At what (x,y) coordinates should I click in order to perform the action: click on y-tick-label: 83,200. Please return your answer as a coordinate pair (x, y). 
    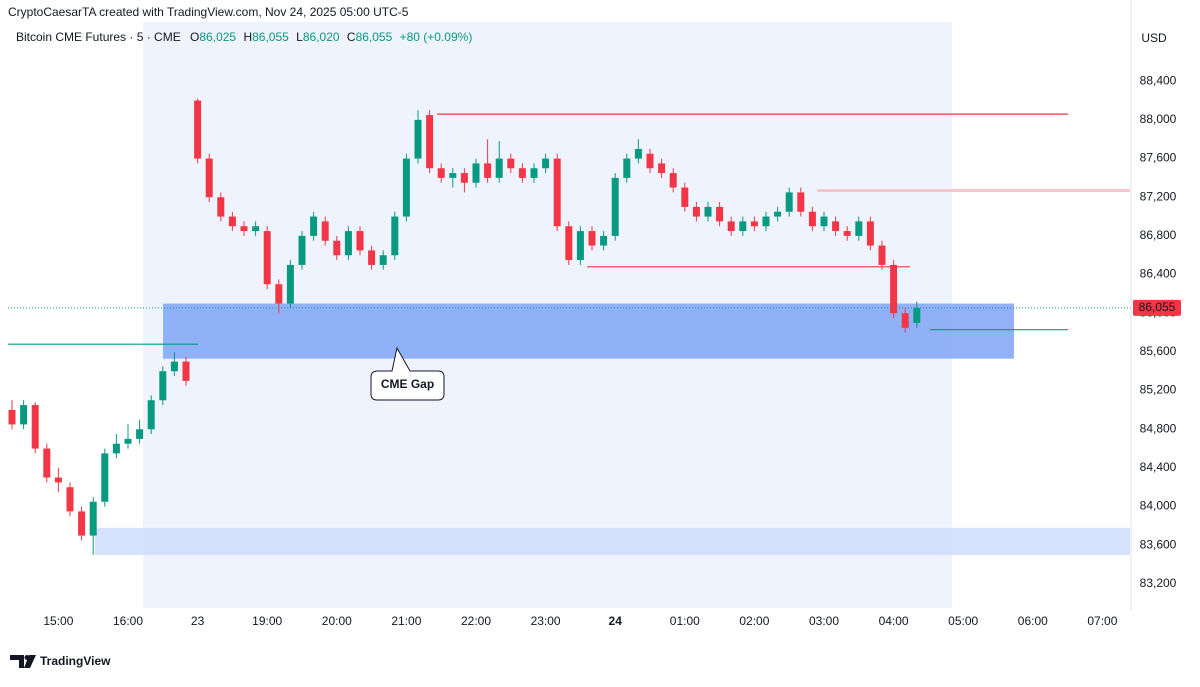
    Looking at the image, I should click on (1158, 583).